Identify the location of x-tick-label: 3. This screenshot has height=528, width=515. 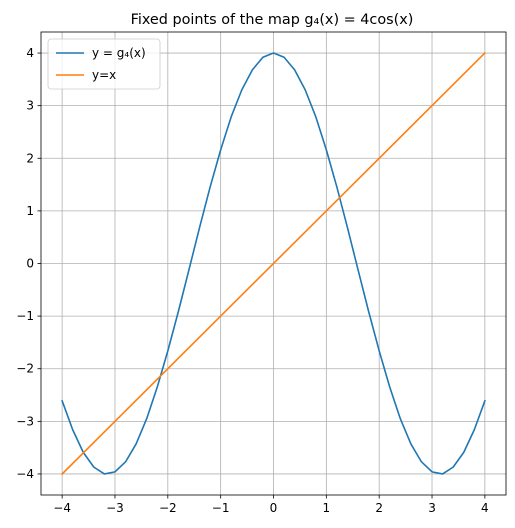
(432, 508).